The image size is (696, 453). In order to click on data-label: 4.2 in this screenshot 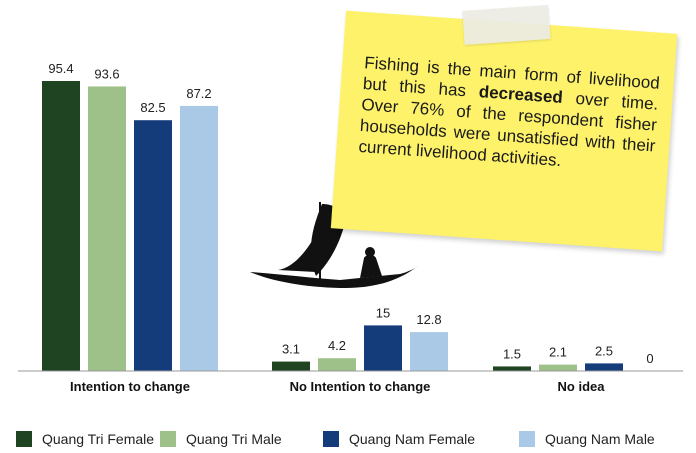, I will do `click(337, 345)`.